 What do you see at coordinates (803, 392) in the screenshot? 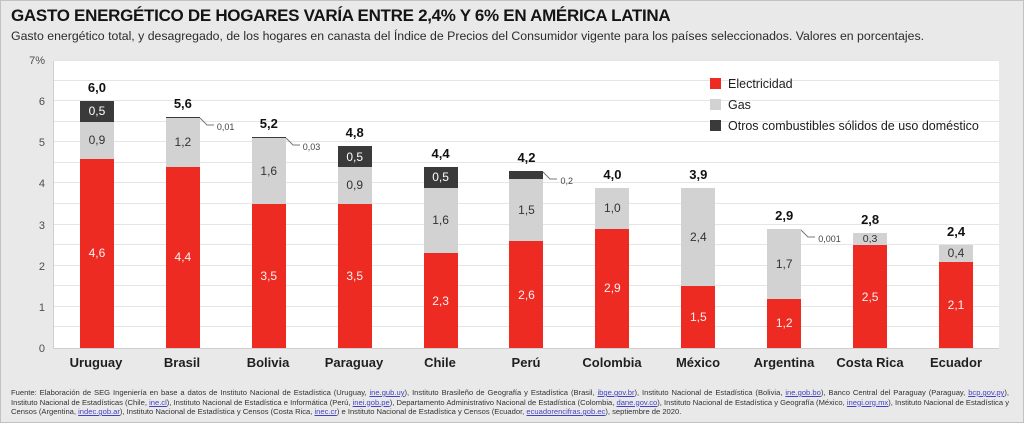
I see `footer-link-ine-gob-bo: ine.gob.bo` at bounding box center [803, 392].